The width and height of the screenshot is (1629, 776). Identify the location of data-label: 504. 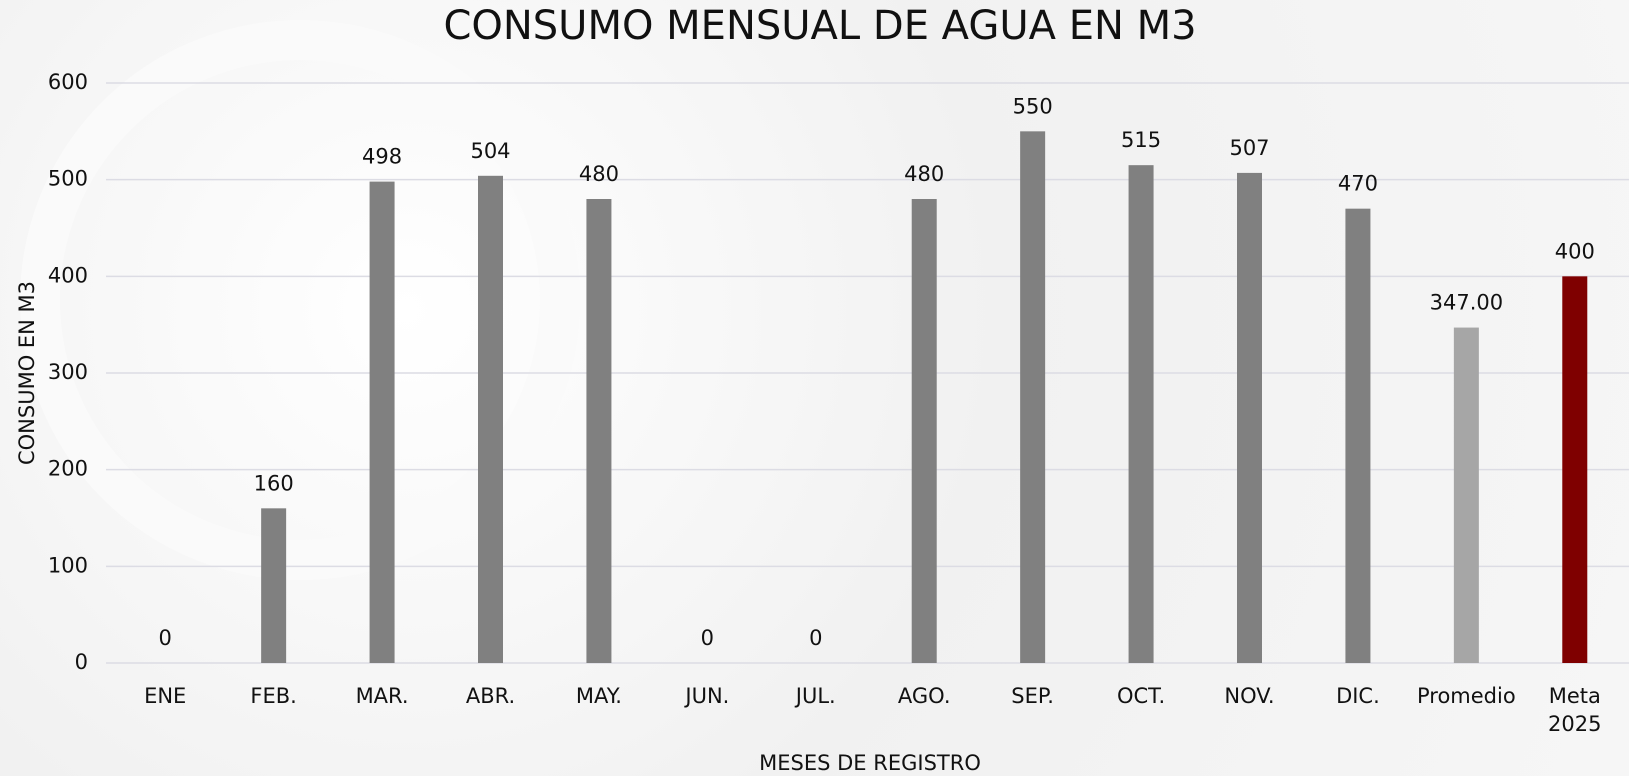
(490, 151).